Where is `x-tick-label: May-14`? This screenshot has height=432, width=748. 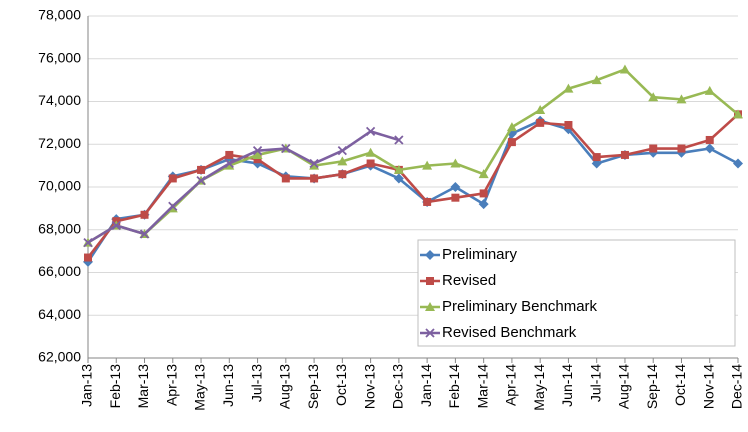 x-tick-label: May-14 is located at coordinates (539, 387).